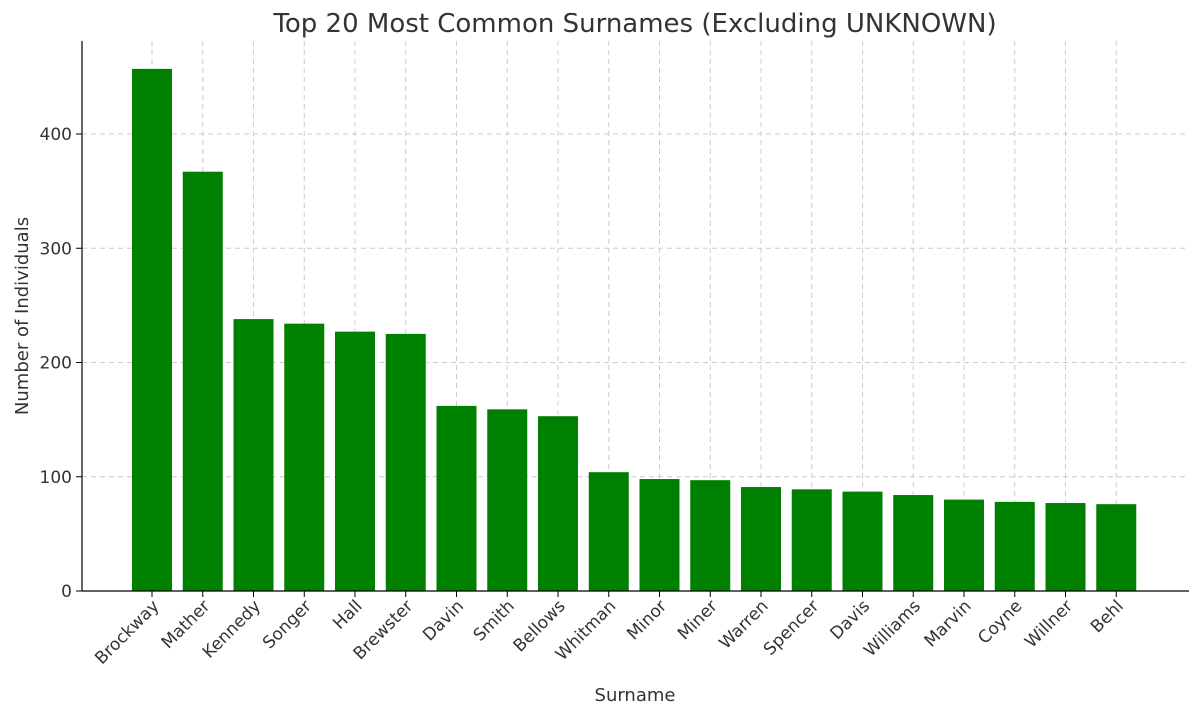 The width and height of the screenshot is (1200, 717). What do you see at coordinates (355, 461) in the screenshot?
I see `bar-hall` at bounding box center [355, 461].